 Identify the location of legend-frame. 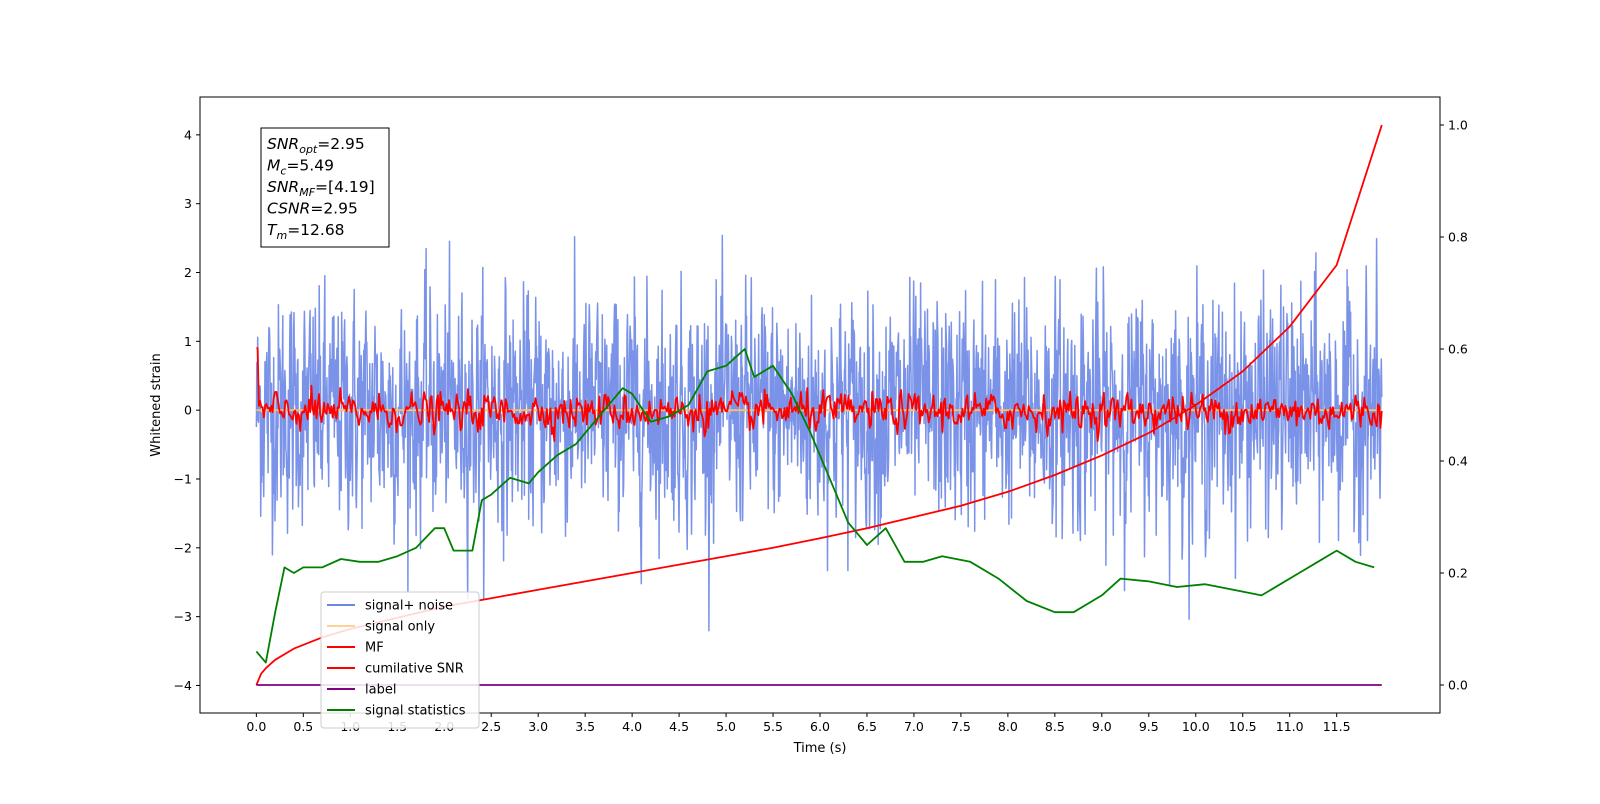
(400, 660).